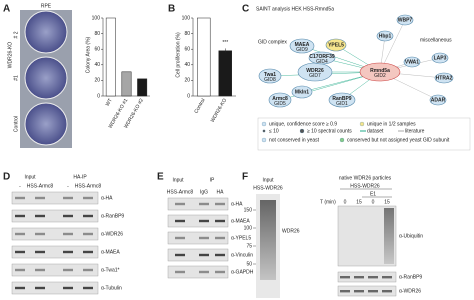 The height and width of the screenshot is (300, 474). Describe the element at coordinates (342, 104) in the screenshot. I see `node-sublabel: GID1` at that location.